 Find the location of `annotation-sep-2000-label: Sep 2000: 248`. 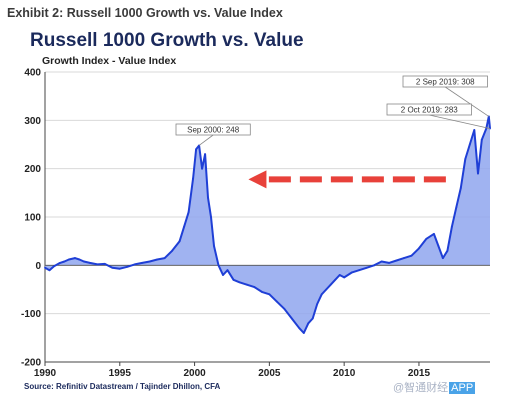

annotation-sep-2000-label: Sep 2000: 248 is located at coordinates (213, 129).